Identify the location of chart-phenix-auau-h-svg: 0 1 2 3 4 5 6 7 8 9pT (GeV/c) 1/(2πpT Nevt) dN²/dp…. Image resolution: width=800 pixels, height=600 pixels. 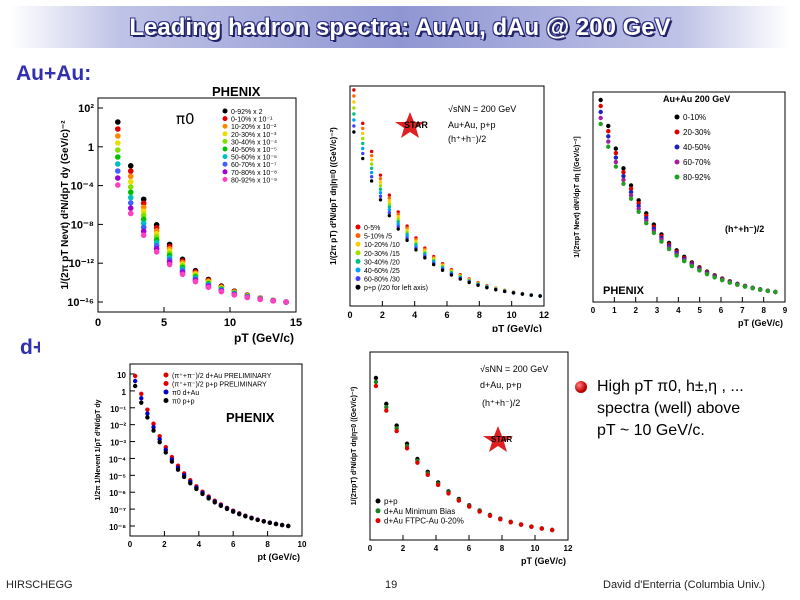
(681, 209).